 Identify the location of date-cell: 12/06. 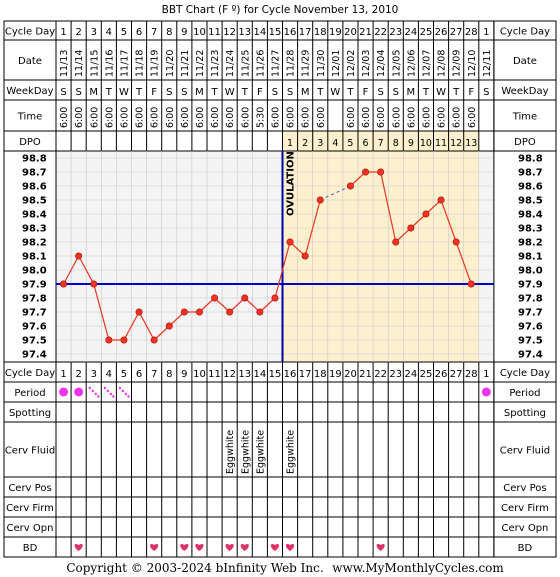
(411, 63).